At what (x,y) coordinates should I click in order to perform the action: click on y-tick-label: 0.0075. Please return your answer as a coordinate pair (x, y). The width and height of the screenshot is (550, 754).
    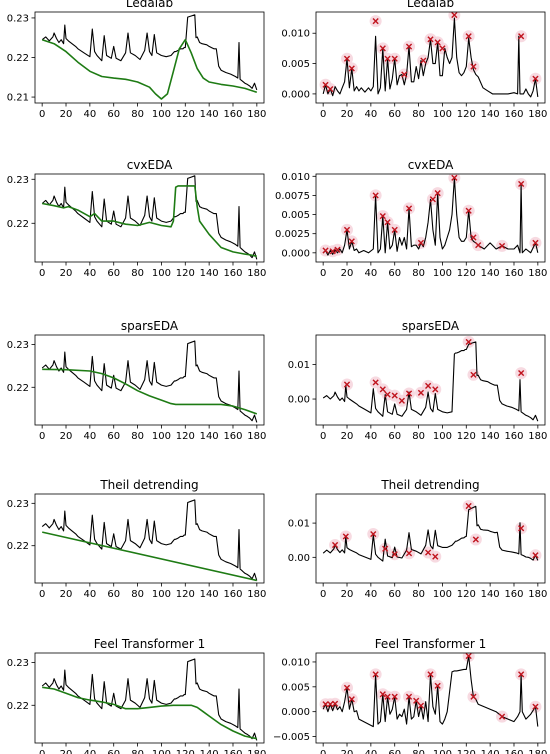
    Looking at the image, I should click on (292, 196).